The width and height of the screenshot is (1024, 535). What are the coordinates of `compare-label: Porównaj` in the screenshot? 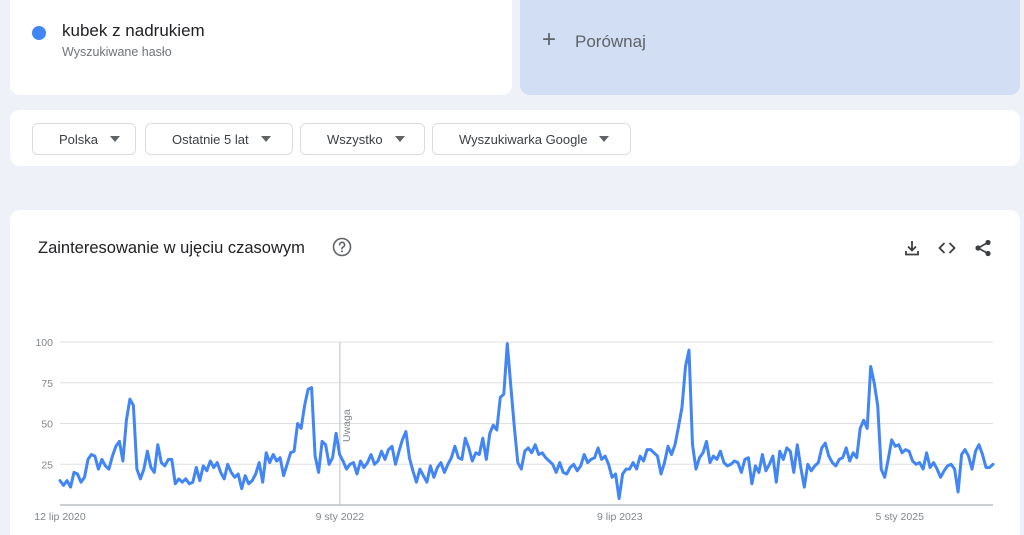 It's located at (610, 41).